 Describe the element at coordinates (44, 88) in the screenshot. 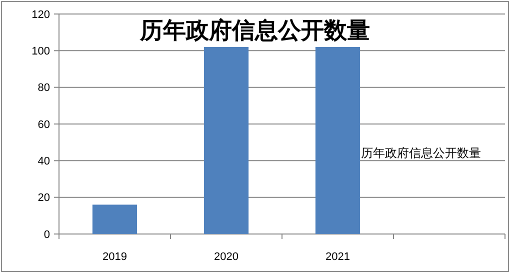

I see `y-tick-label: 80` at that location.